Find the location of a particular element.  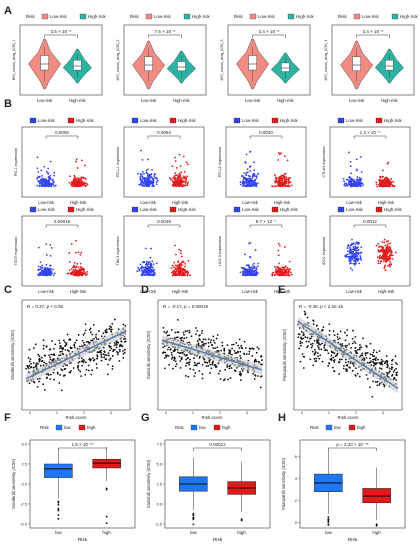

panel-a-plot-4-legend-label-High-risk: High-risk is located at coordinates (409, 16).